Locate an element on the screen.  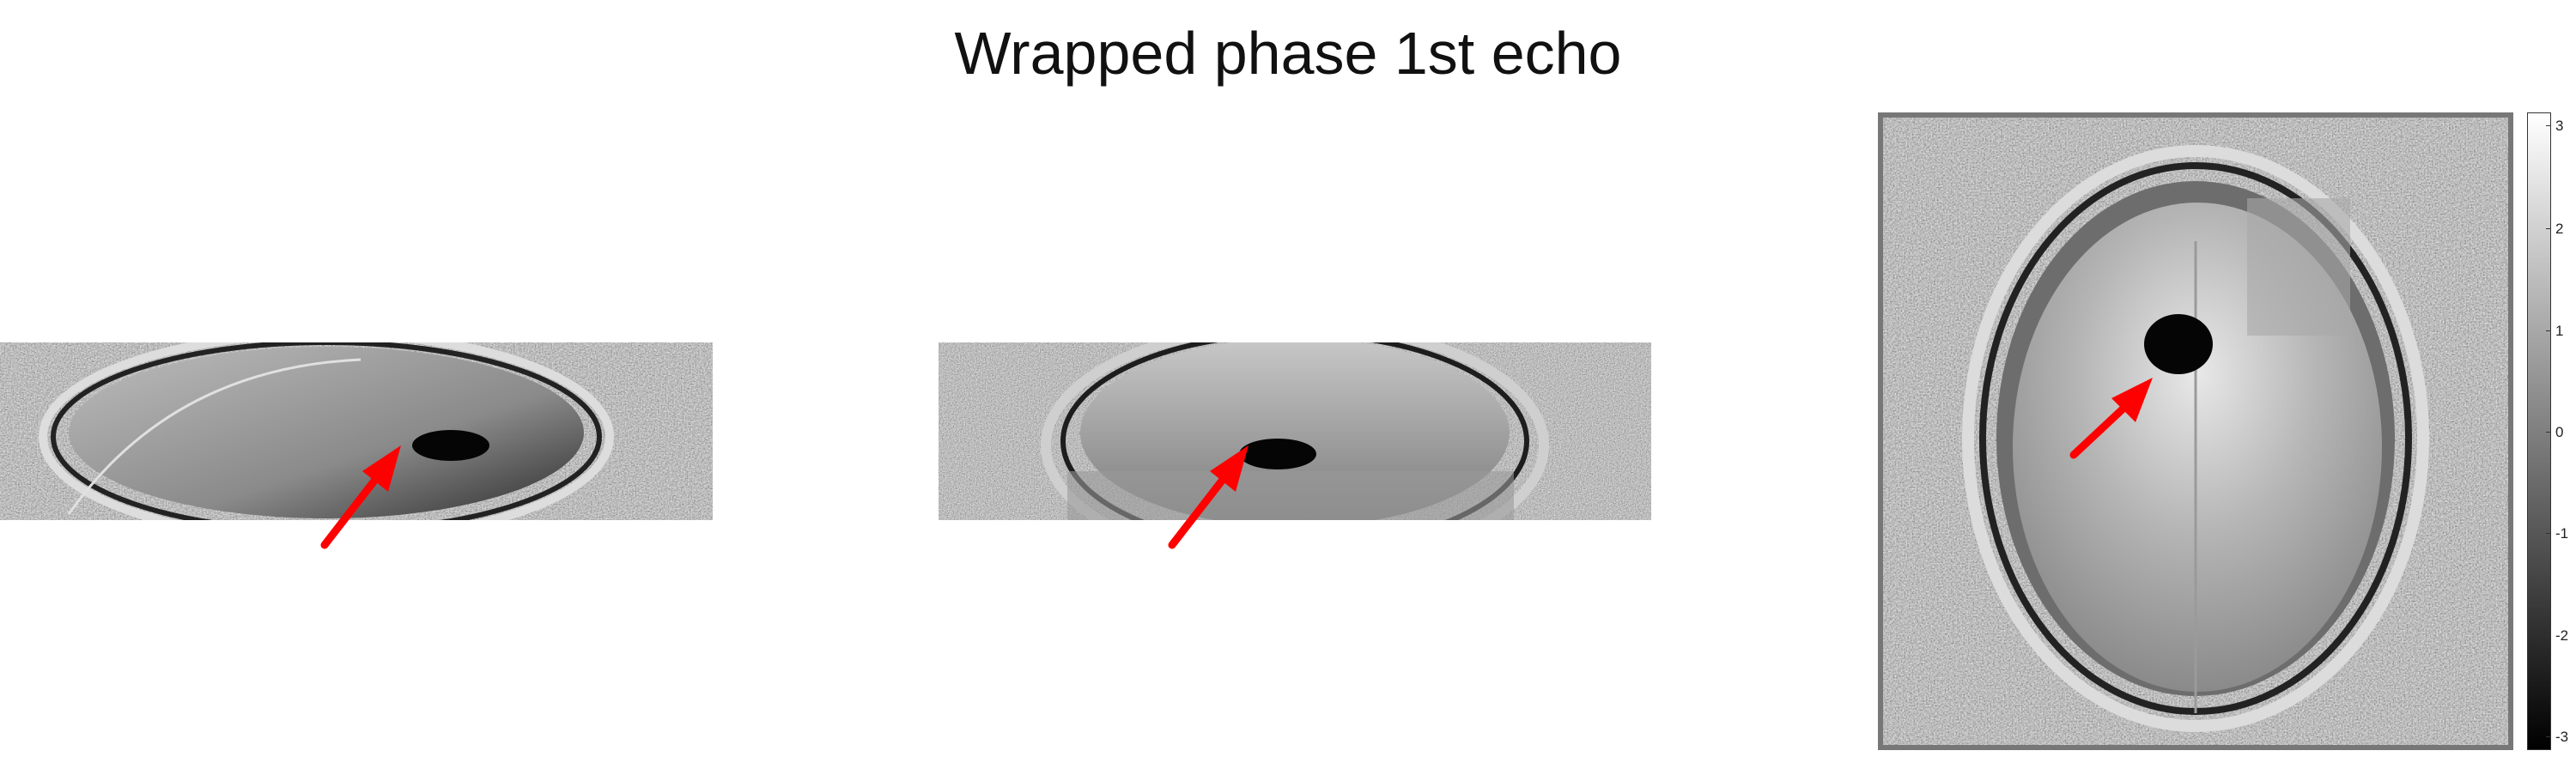
colorbar-tick-label: 0 is located at coordinates (2559, 432).